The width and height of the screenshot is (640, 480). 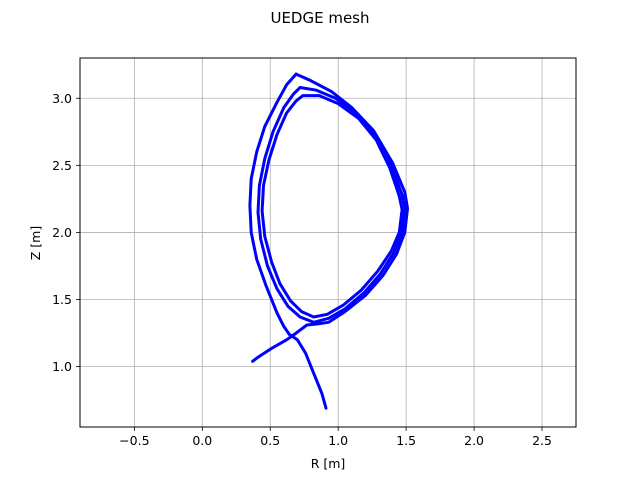 I want to click on x-axis-ticks: −0.5 0.0 0.5 1.0 1.5 2.0 2.5, so click(x=335, y=437).